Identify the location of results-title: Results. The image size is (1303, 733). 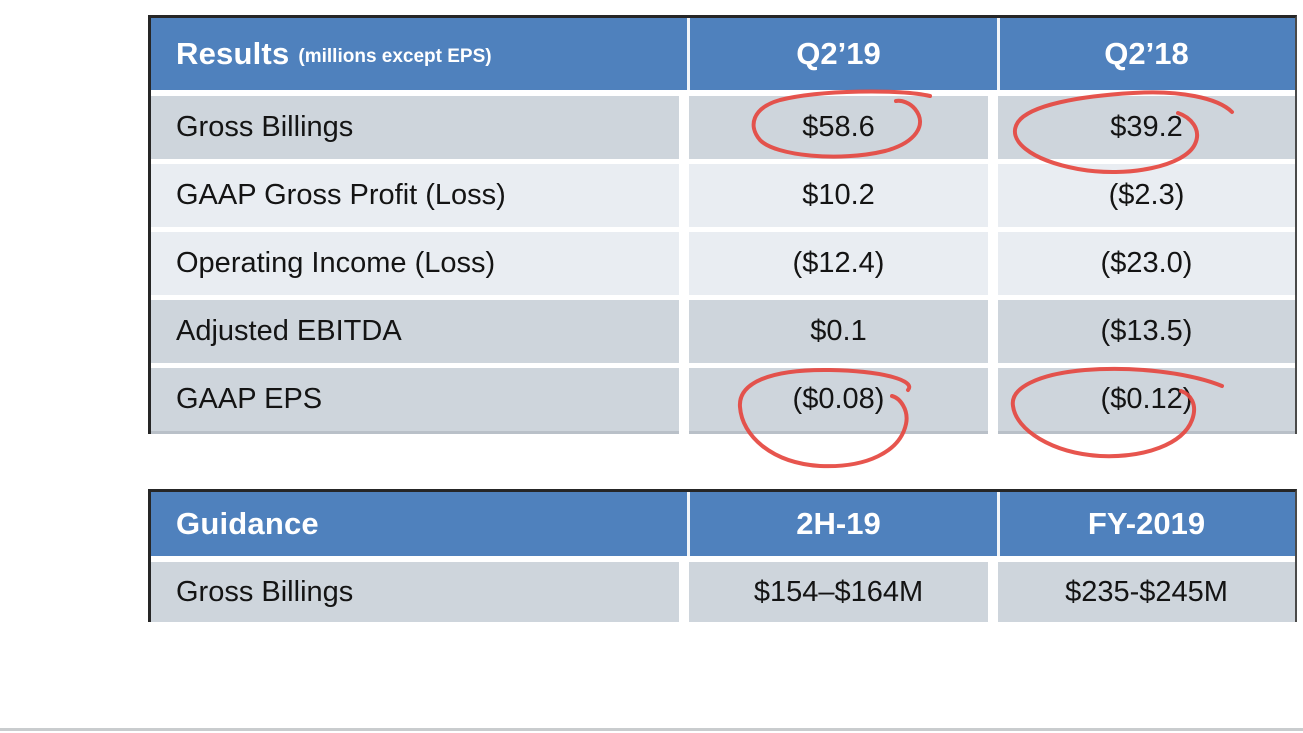
(233, 53).